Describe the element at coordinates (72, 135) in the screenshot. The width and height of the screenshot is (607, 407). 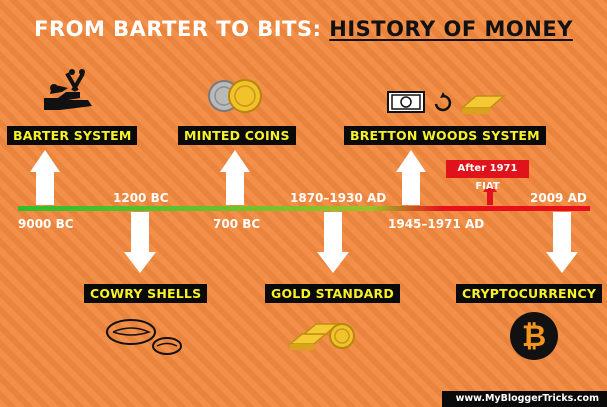
I see `label-barter-system: BARTER SYSTEM` at that location.